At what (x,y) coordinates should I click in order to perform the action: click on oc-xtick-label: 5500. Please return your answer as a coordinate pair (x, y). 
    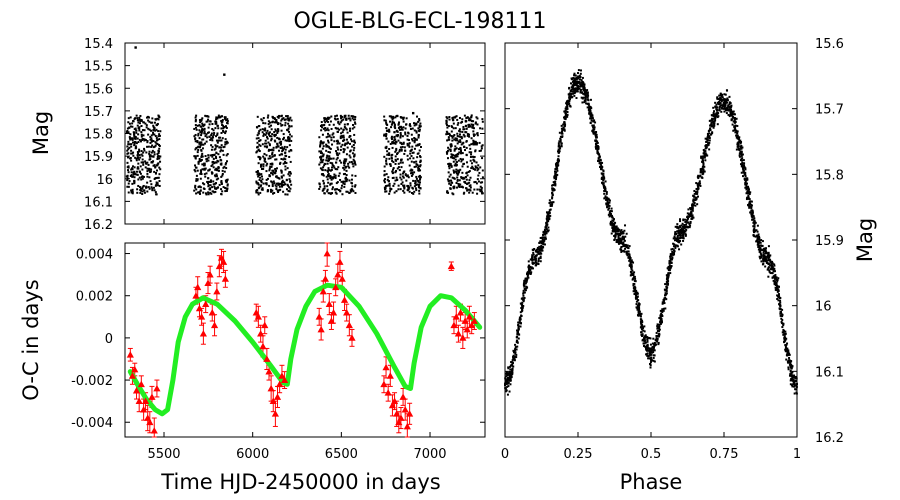
    Looking at the image, I should click on (163, 454).